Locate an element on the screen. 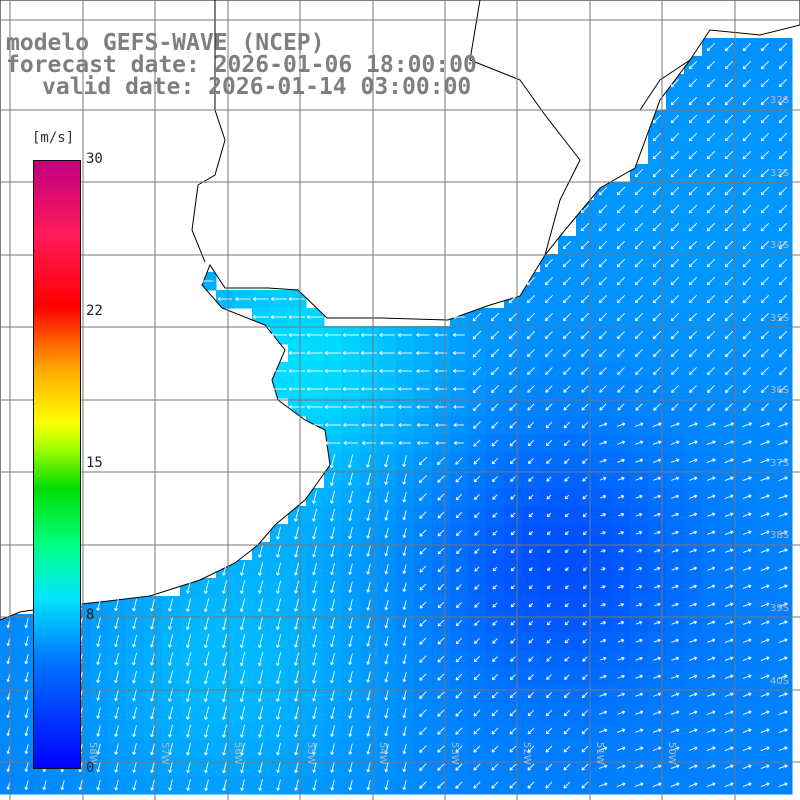  lon-label: 57W is located at coordinates (164, 753).